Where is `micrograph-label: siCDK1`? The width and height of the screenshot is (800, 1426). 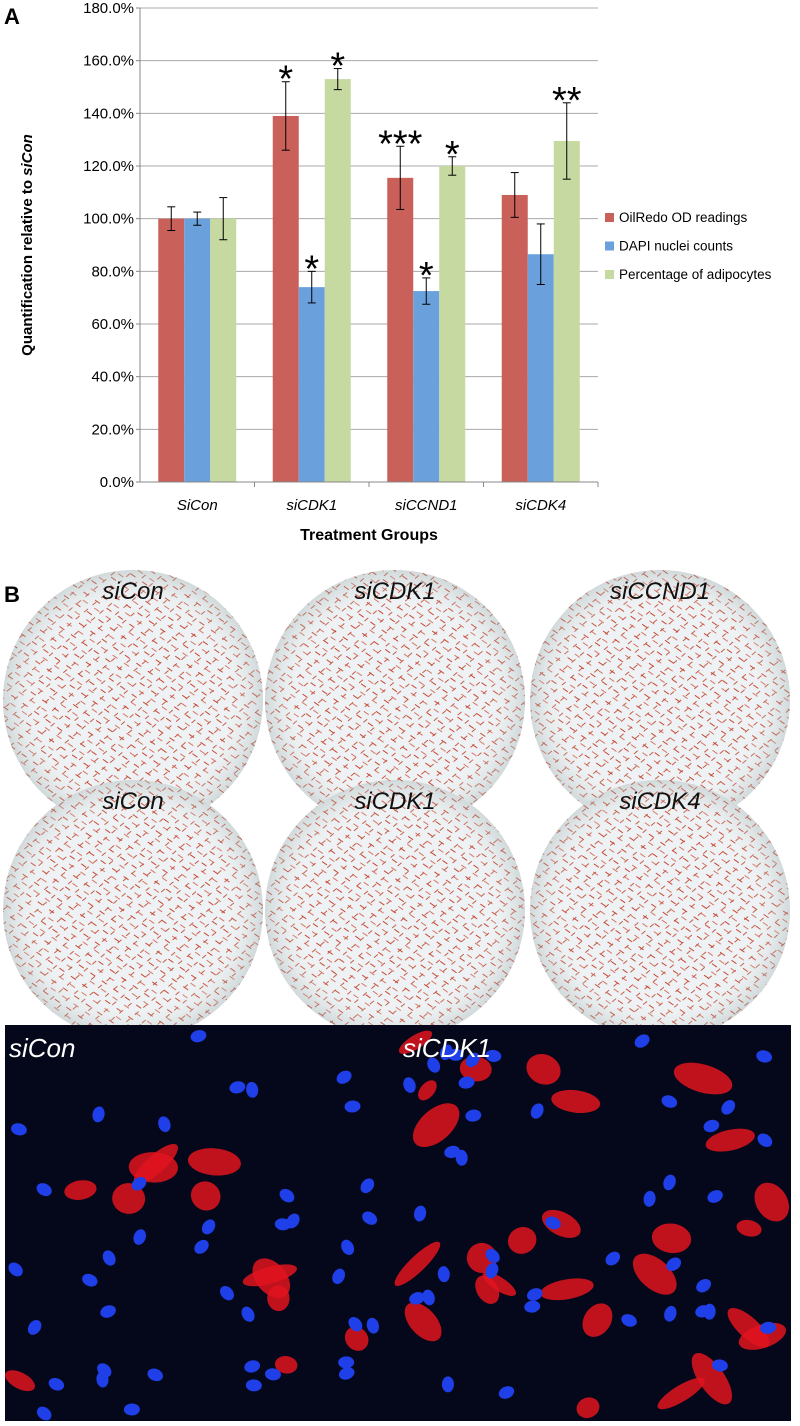
micrograph-label: siCDK1 is located at coordinates (447, 1048).